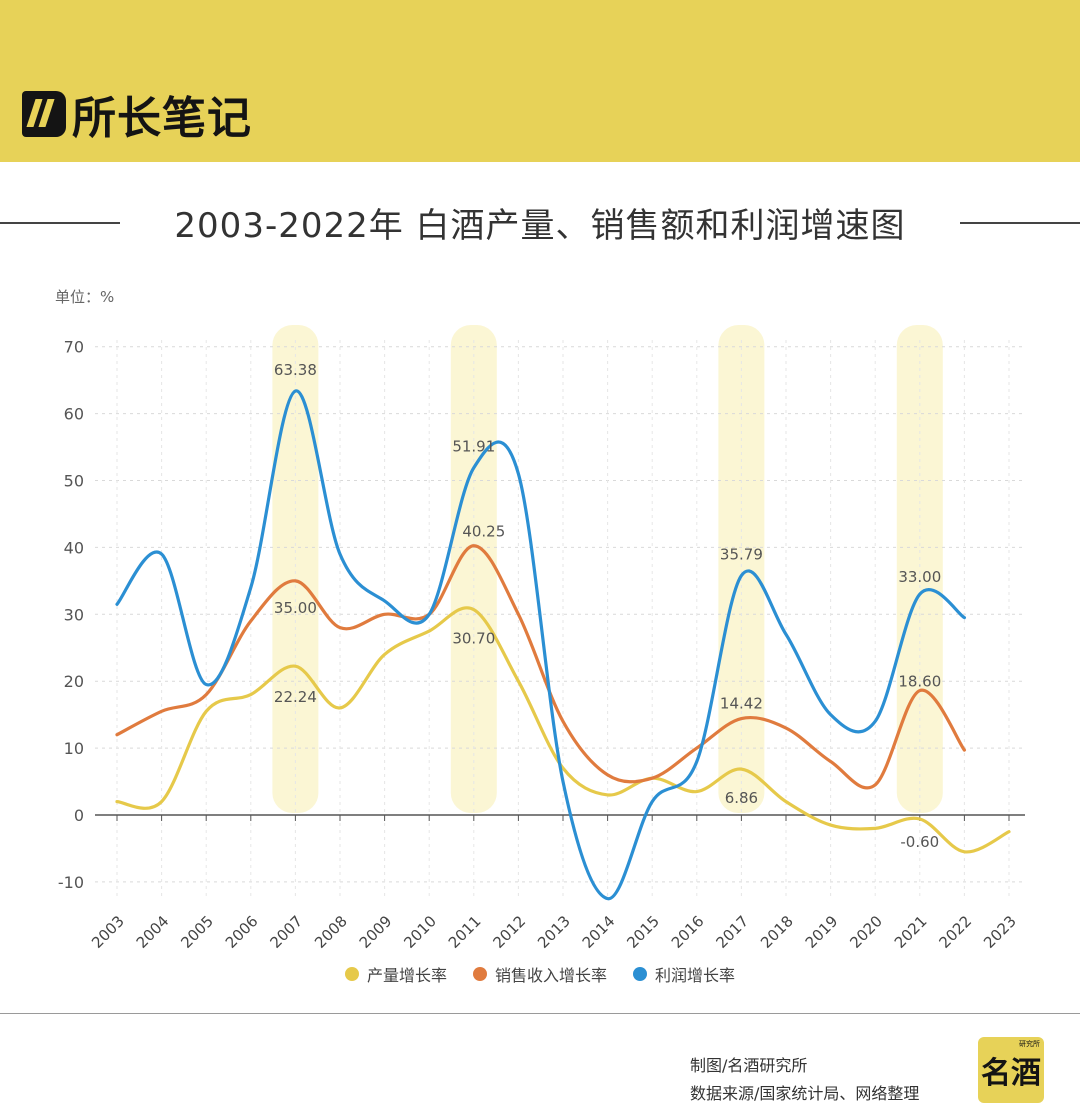 The width and height of the screenshot is (1080, 1119). What do you see at coordinates (286, 932) in the screenshot?
I see `x-tick-label: 2007` at bounding box center [286, 932].